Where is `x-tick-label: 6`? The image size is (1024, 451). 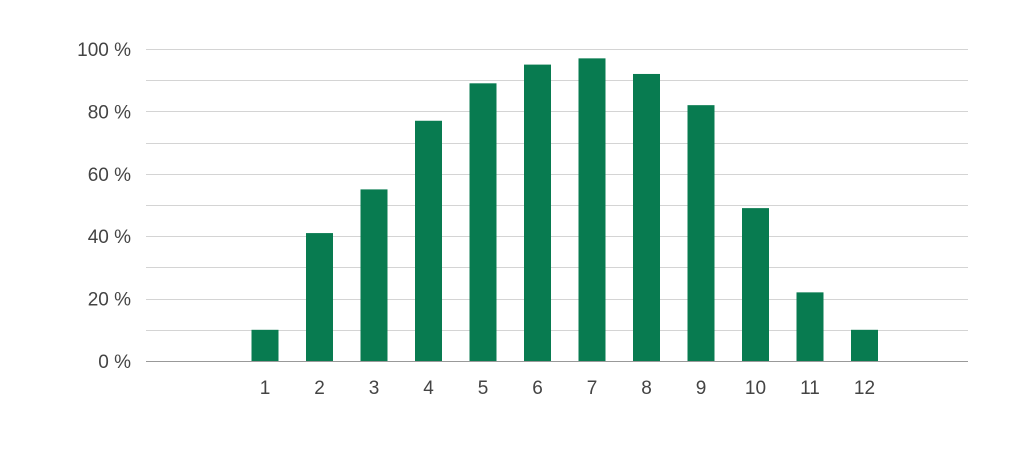
x-tick-label: 6 is located at coordinates (537, 388).